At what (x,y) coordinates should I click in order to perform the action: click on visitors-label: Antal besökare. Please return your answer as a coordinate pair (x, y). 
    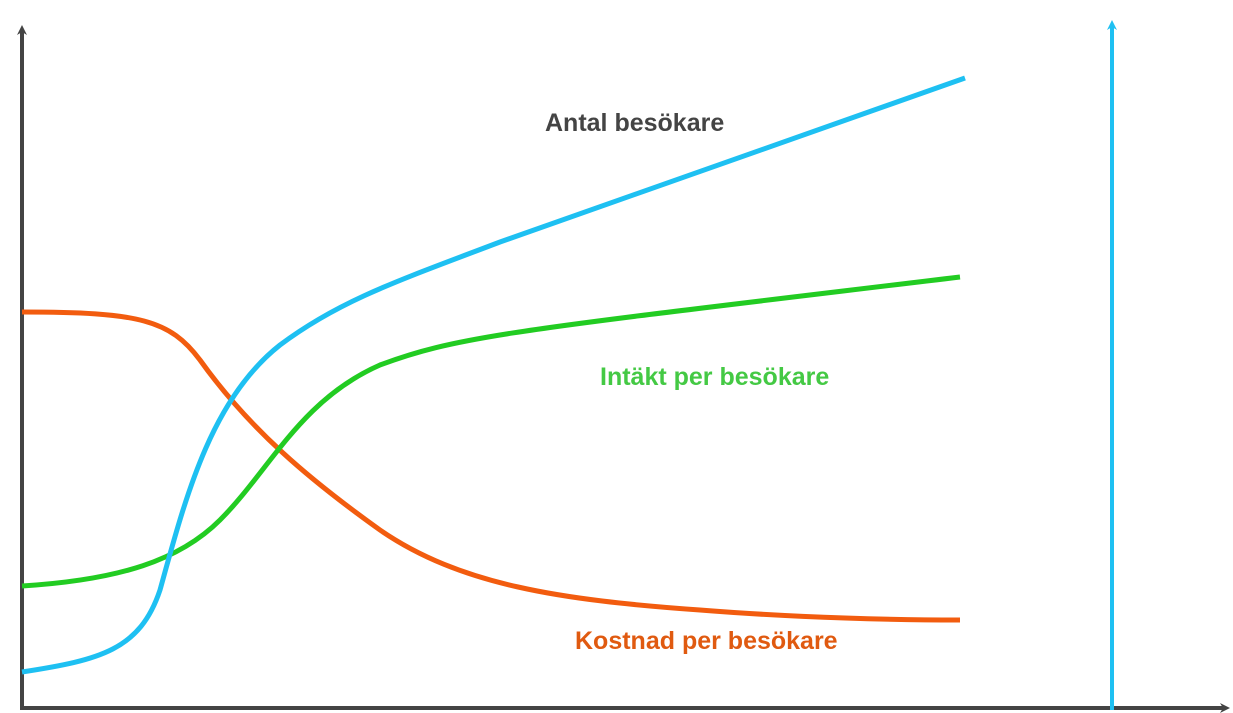
    Looking at the image, I should click on (634, 123).